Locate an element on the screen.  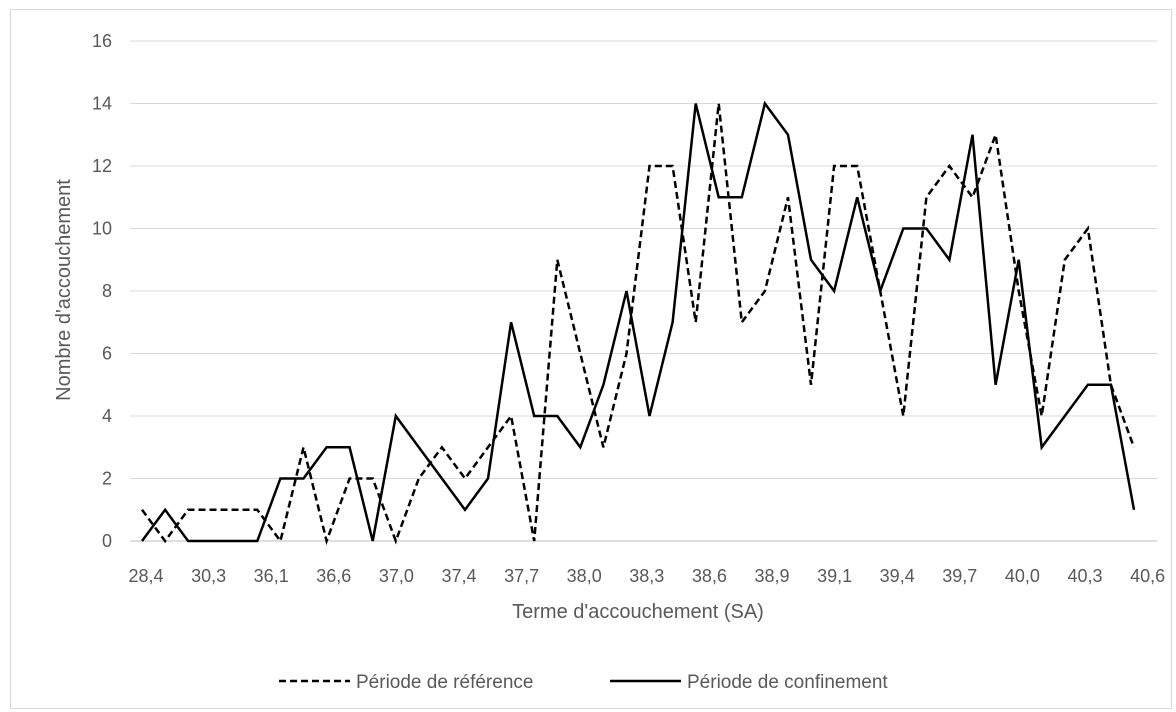
x-tick-label: 39,4 is located at coordinates (897, 576).